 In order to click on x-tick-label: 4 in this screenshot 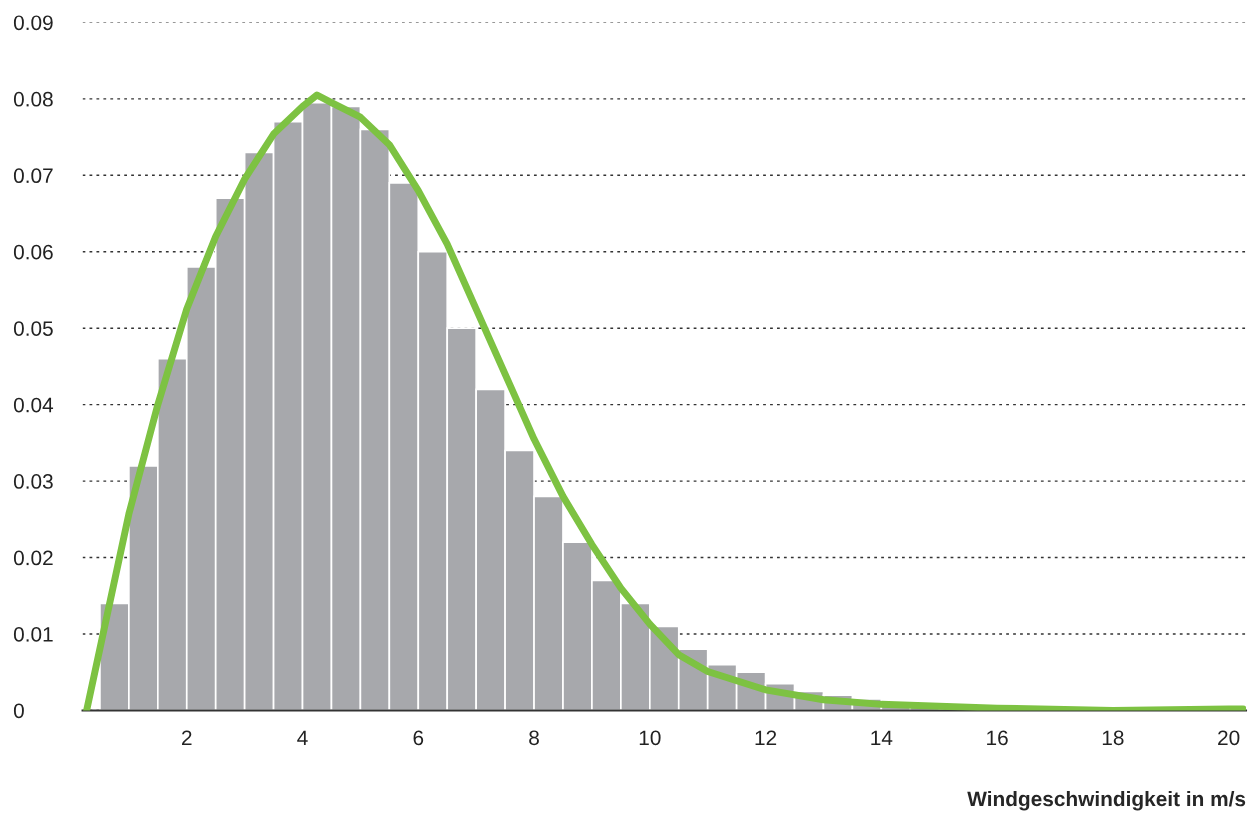, I will do `click(302, 737)`.